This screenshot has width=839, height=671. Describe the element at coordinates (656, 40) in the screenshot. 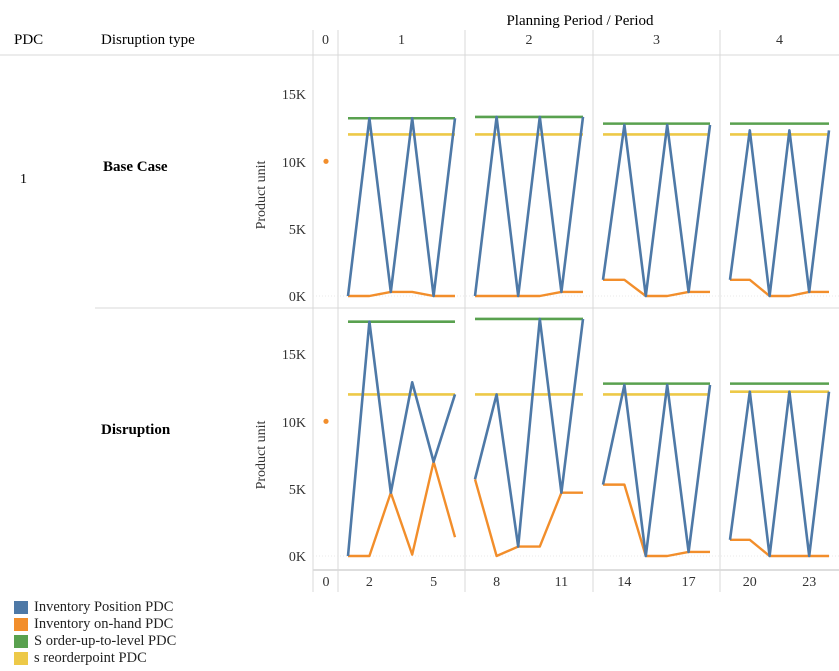

I see `period-header-3: 3` at that location.